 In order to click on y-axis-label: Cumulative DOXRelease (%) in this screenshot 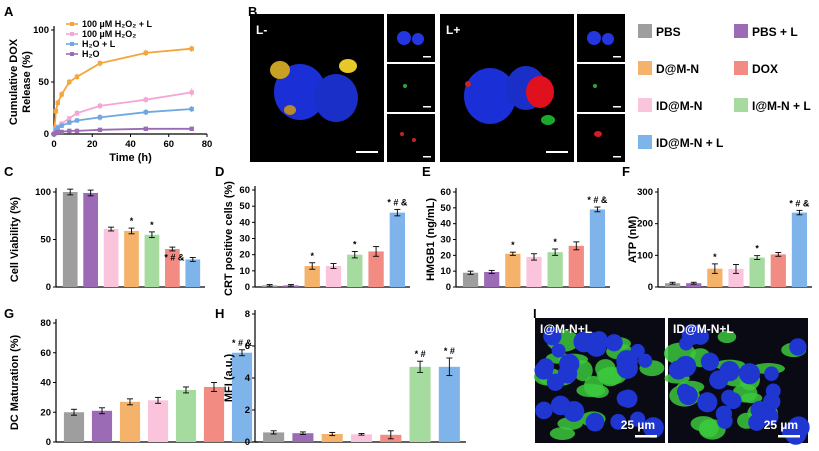, I will do `click(20, 81)`.